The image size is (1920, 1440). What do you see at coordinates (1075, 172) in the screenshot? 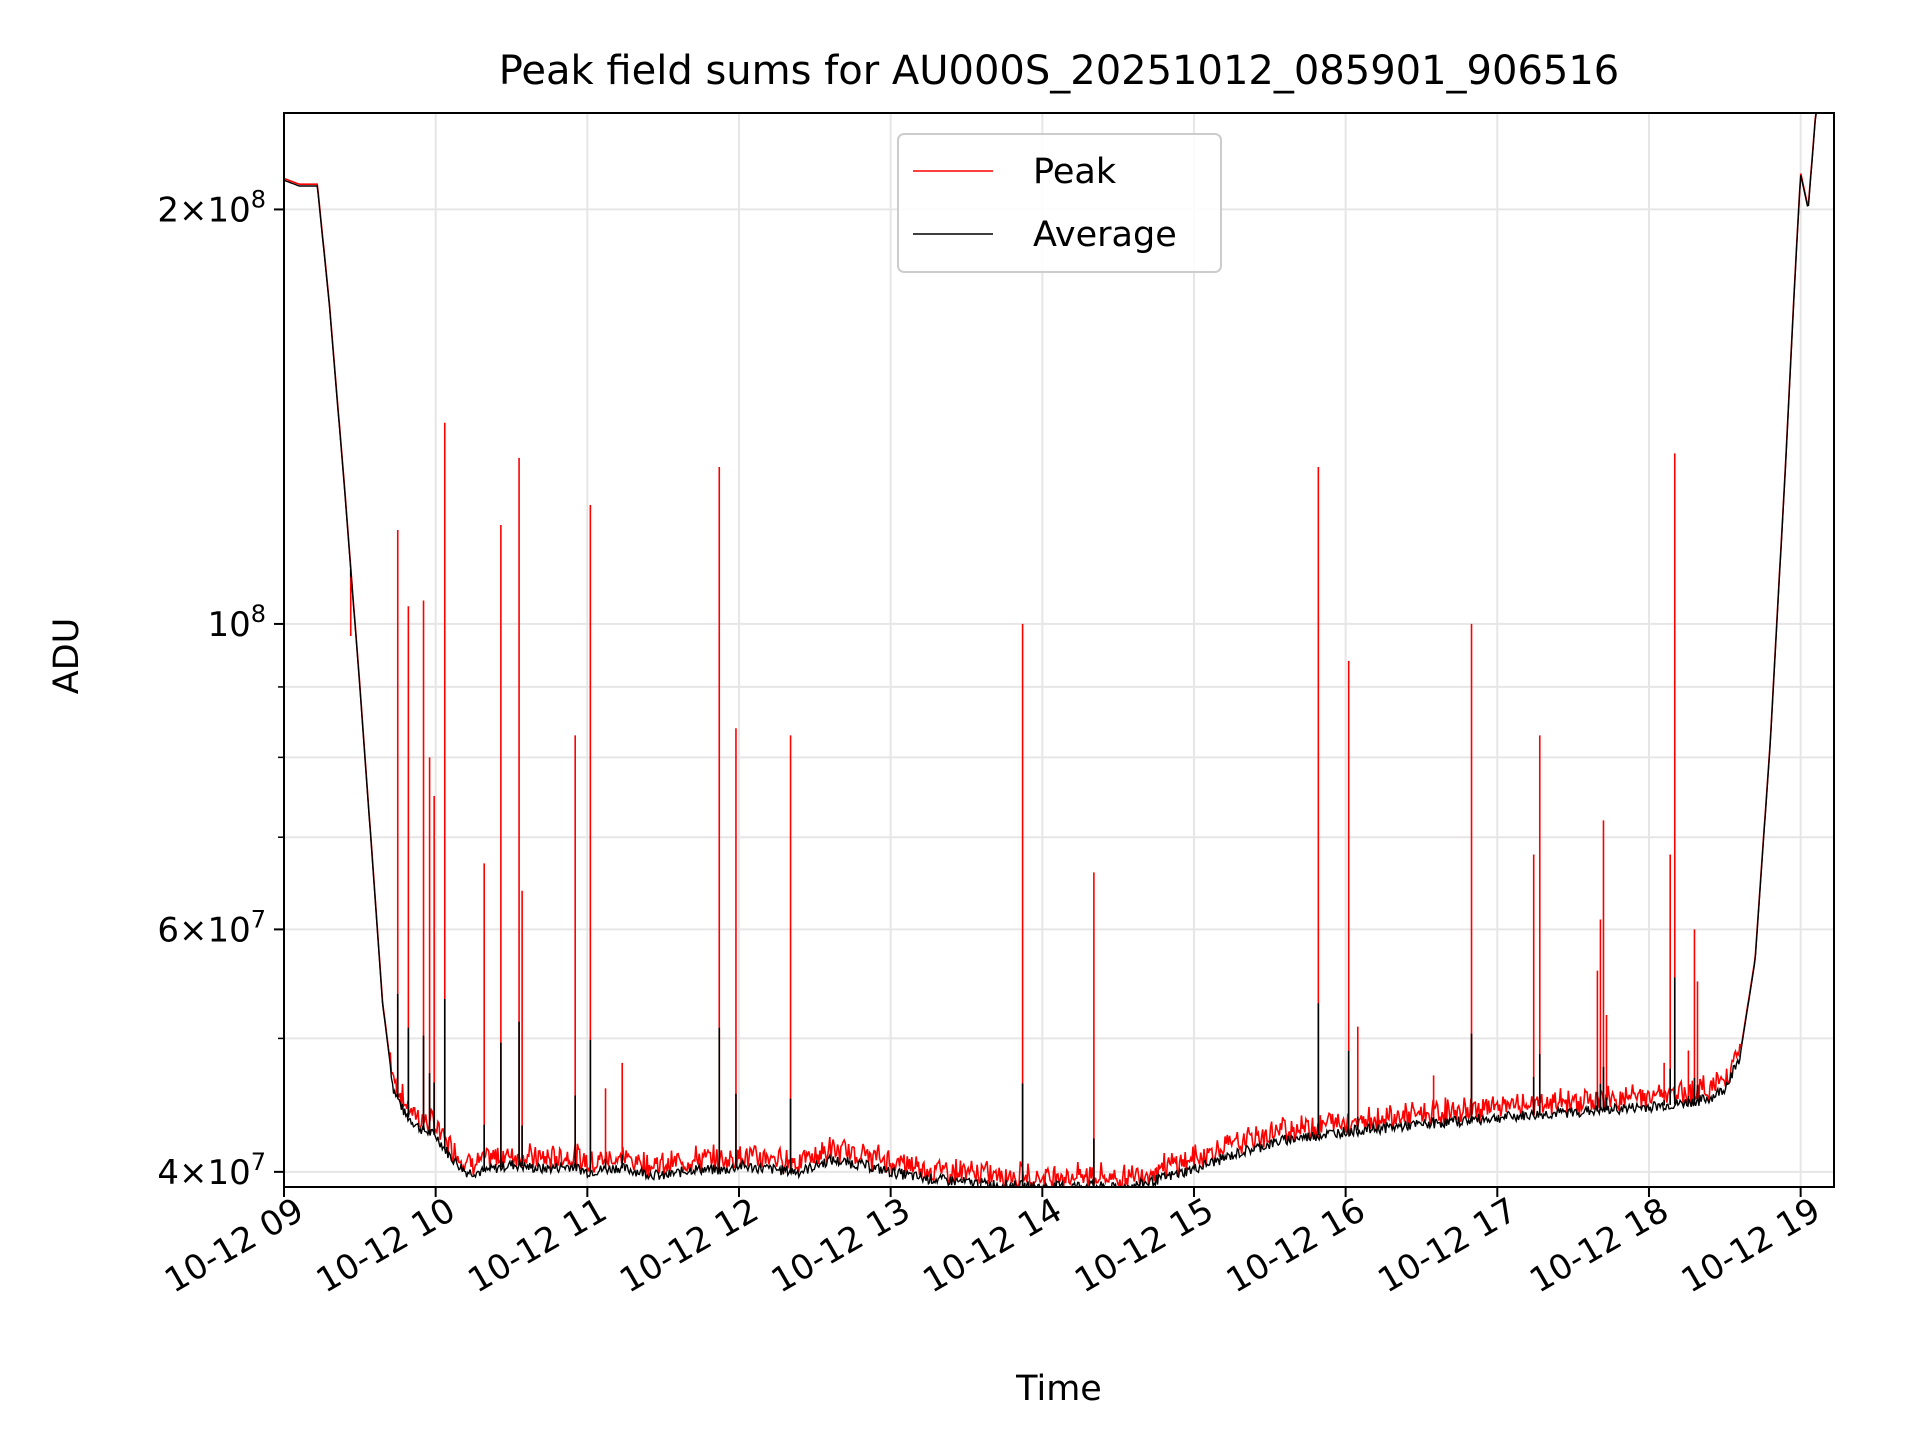
I see `legend-peak-label: Peak` at bounding box center [1075, 172].